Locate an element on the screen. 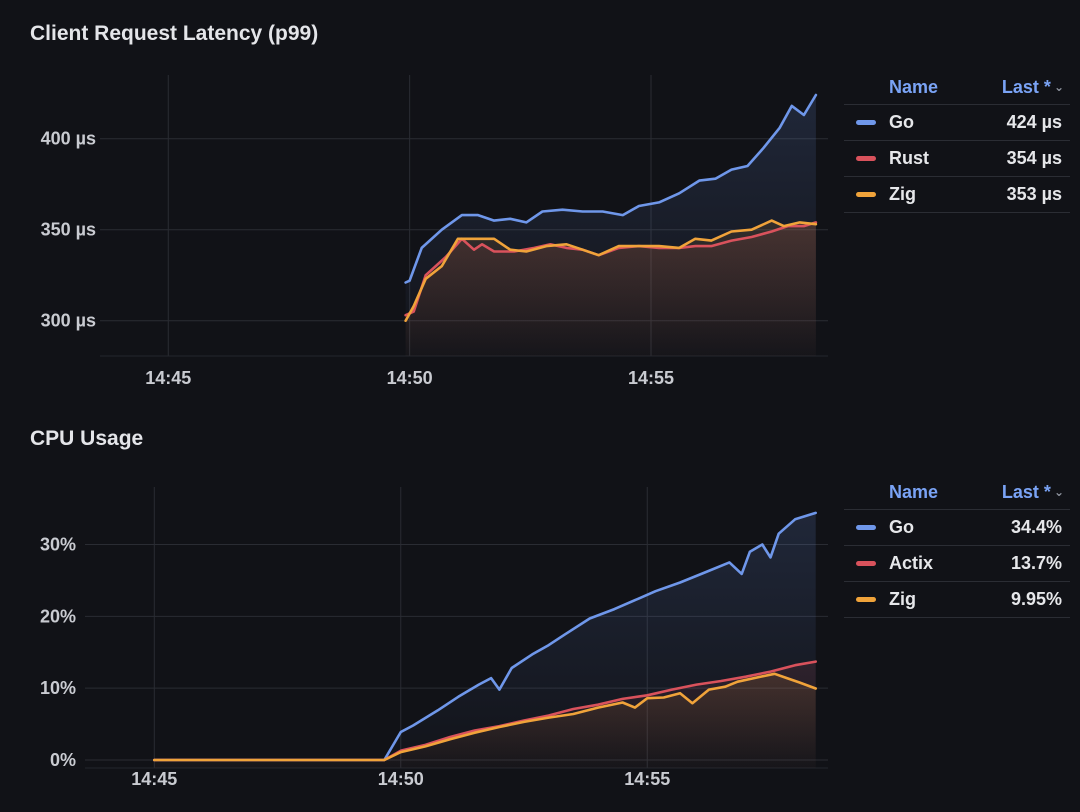  latency-panel-title: Client Request Latency (p99) is located at coordinates (174, 33).